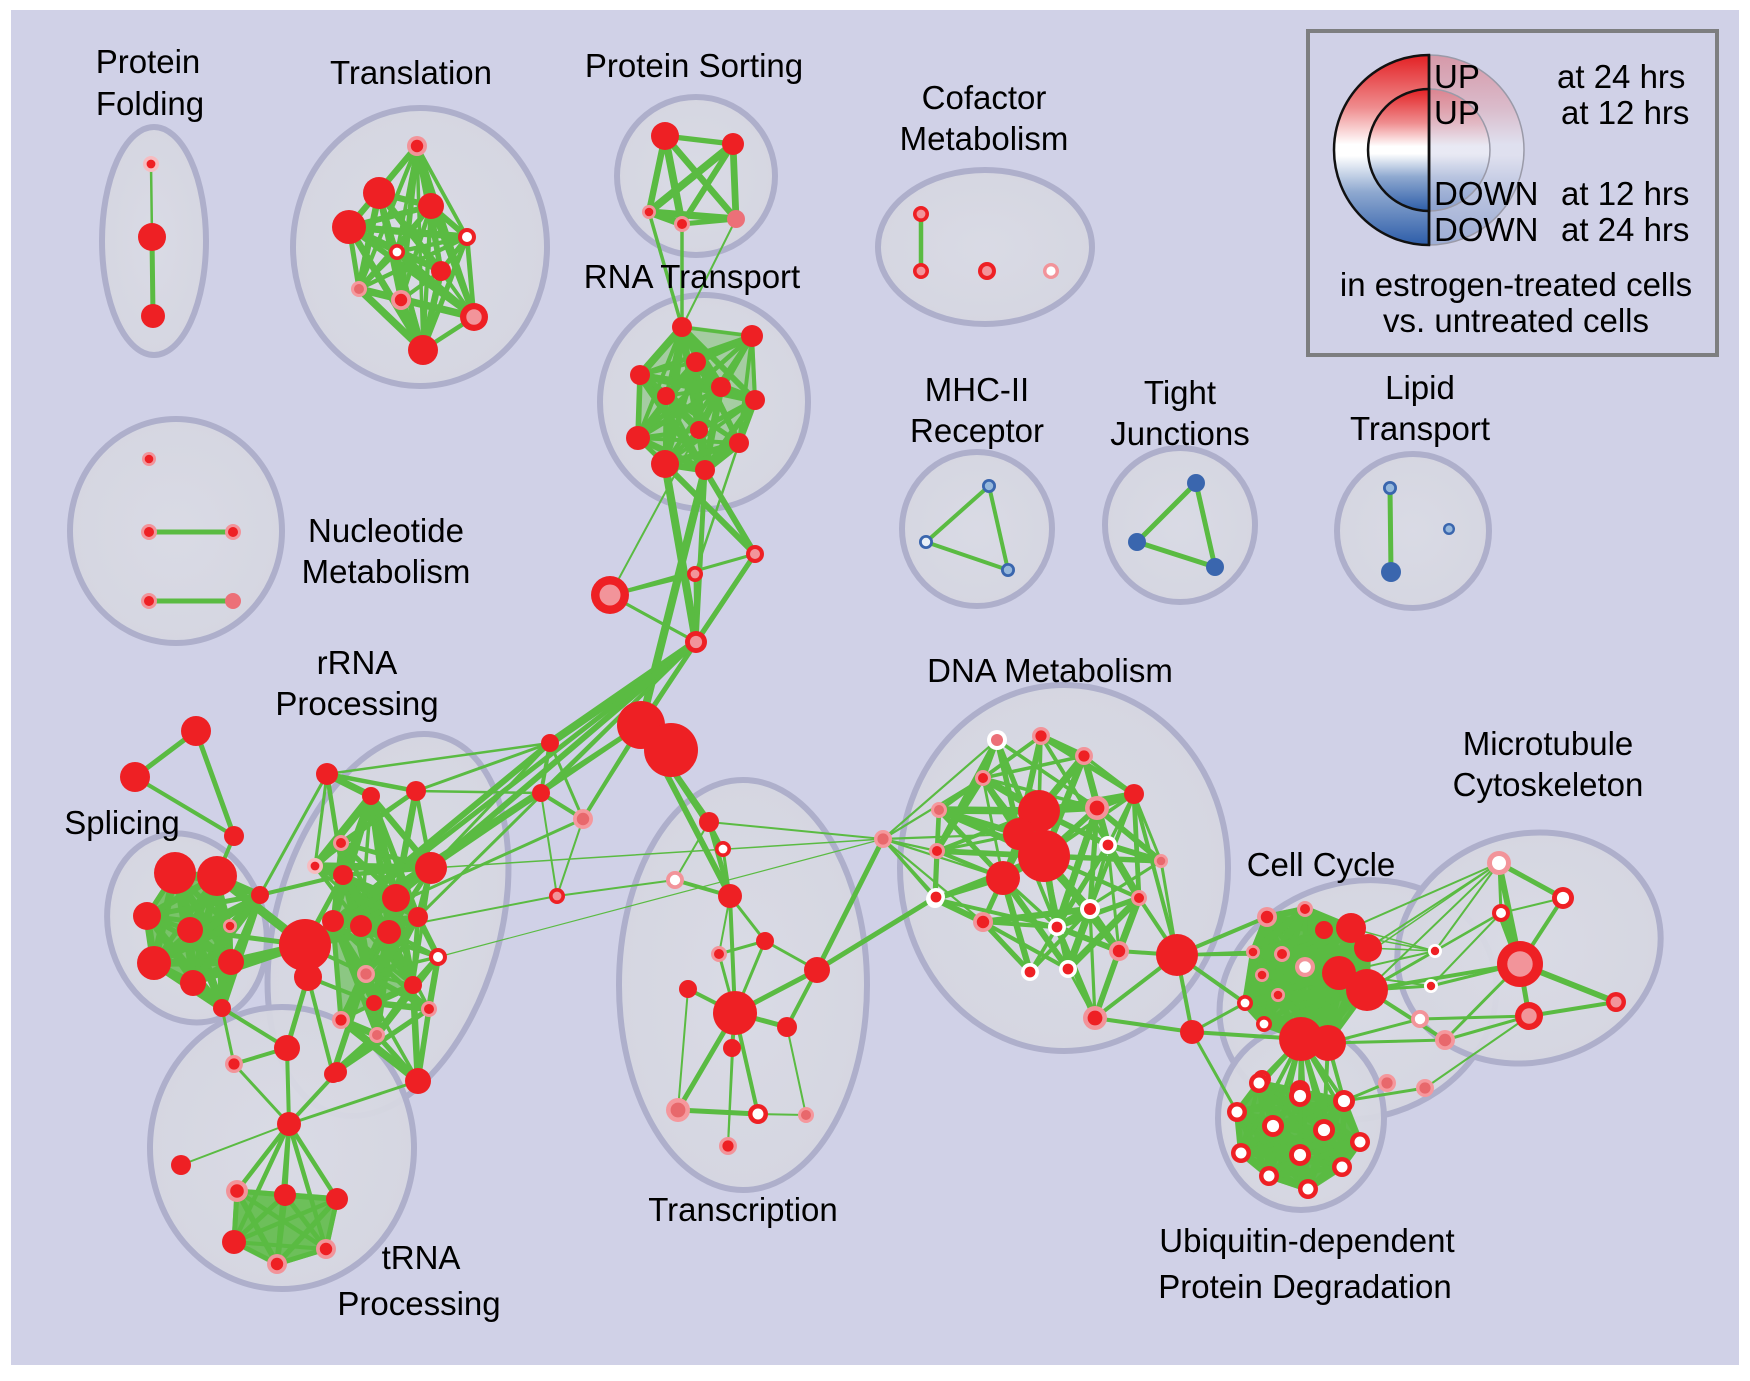  What do you see at coordinates (1179, 433) in the screenshot?
I see `svg-text: Junctions` at bounding box center [1179, 433].